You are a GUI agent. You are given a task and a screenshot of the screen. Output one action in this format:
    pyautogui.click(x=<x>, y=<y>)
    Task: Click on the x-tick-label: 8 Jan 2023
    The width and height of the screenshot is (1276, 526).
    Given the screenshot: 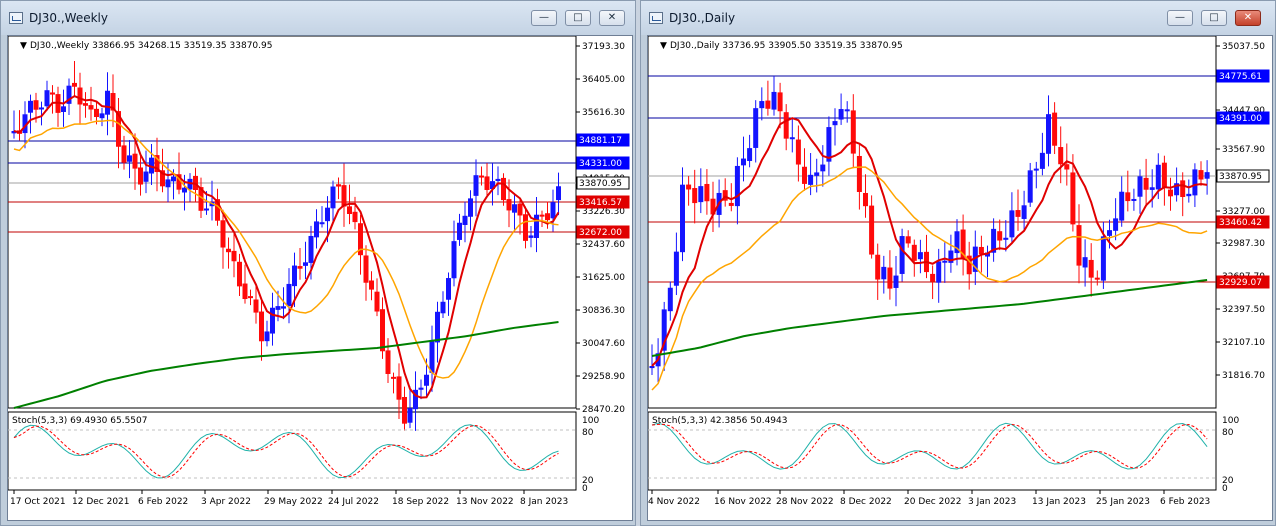 What is the action you would take?
    pyautogui.click(x=544, y=502)
    